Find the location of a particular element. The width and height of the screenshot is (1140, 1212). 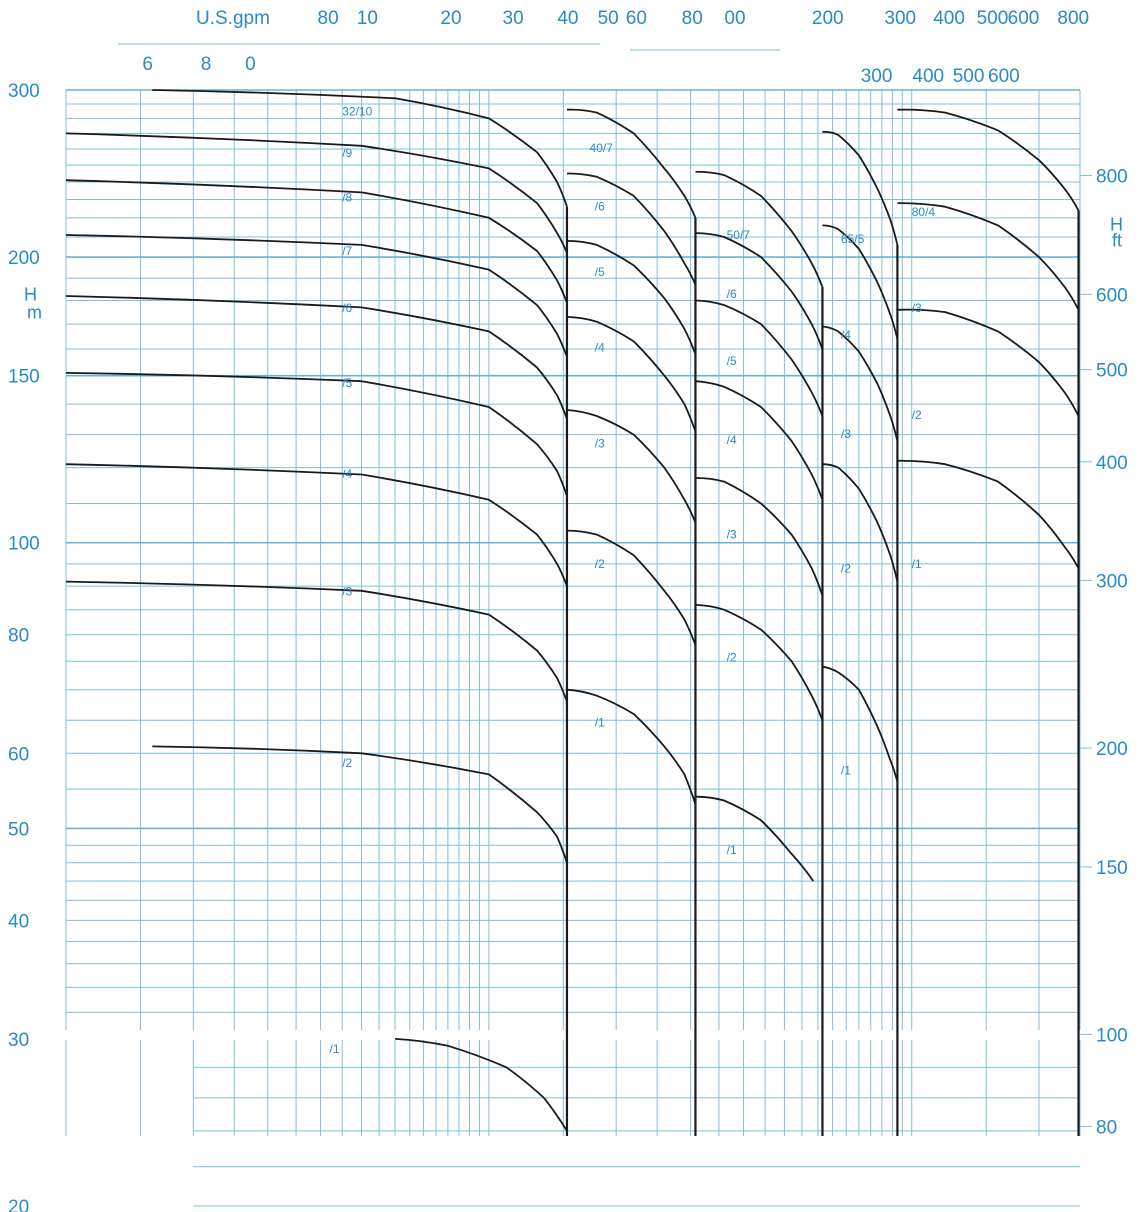

curve-label: 80/4 is located at coordinates (924, 212).